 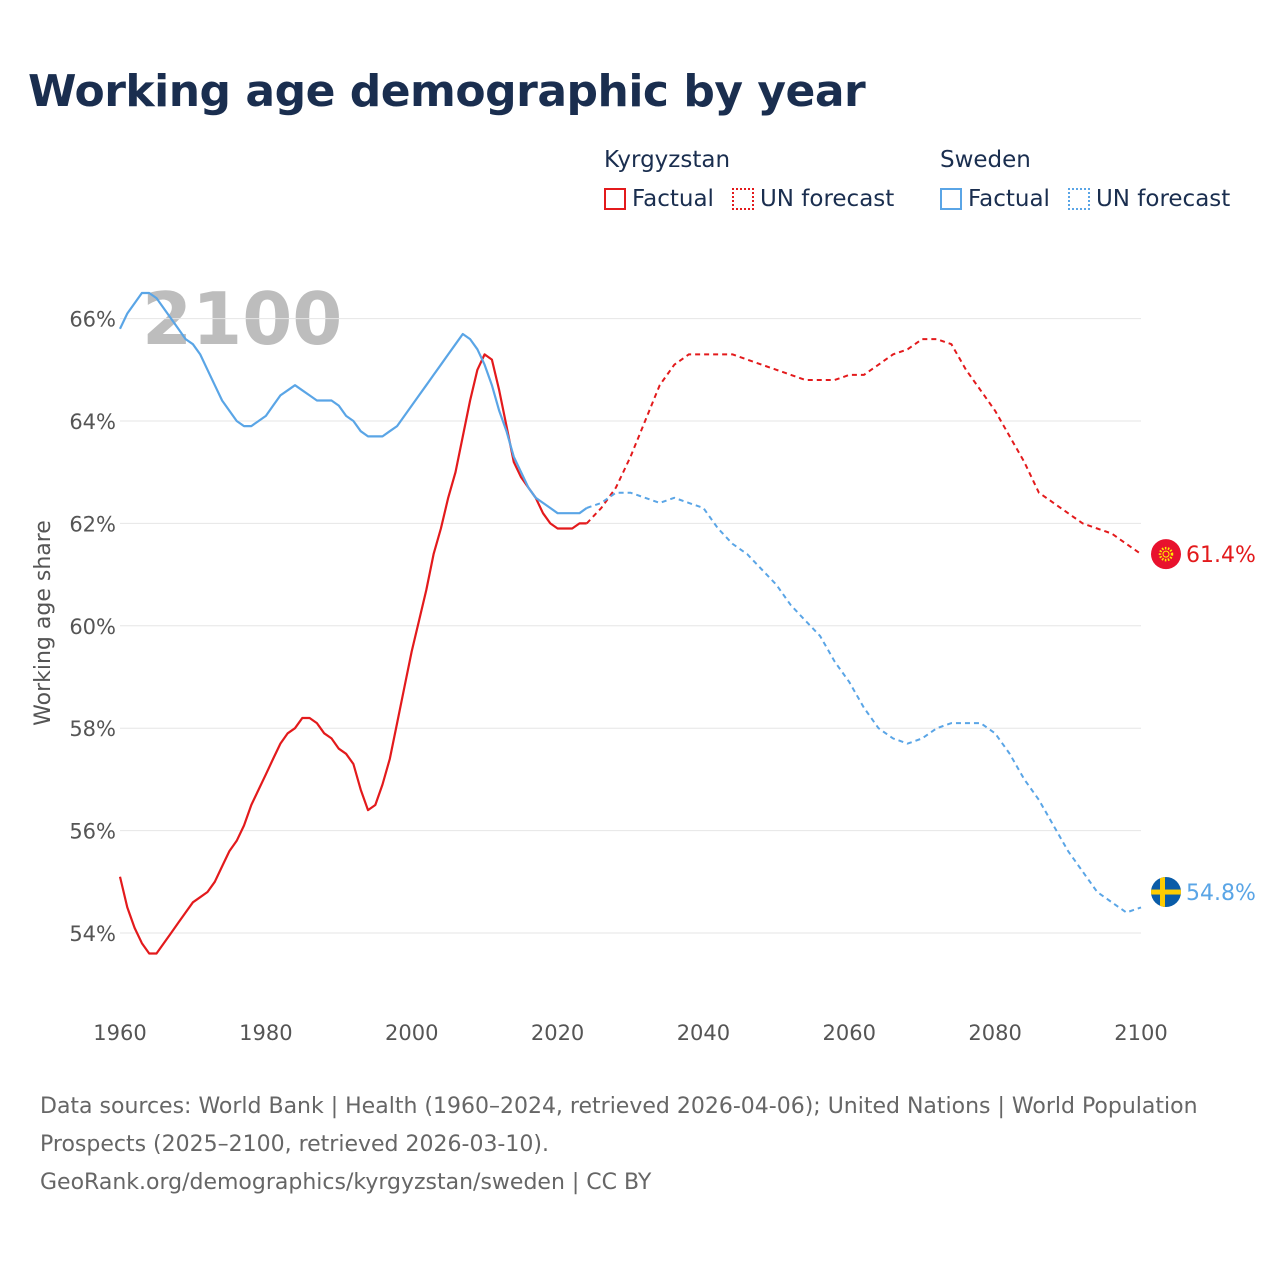 I want to click on legend-item-kyrgyzstan-forecast: UN forecast, so click(x=813, y=199).